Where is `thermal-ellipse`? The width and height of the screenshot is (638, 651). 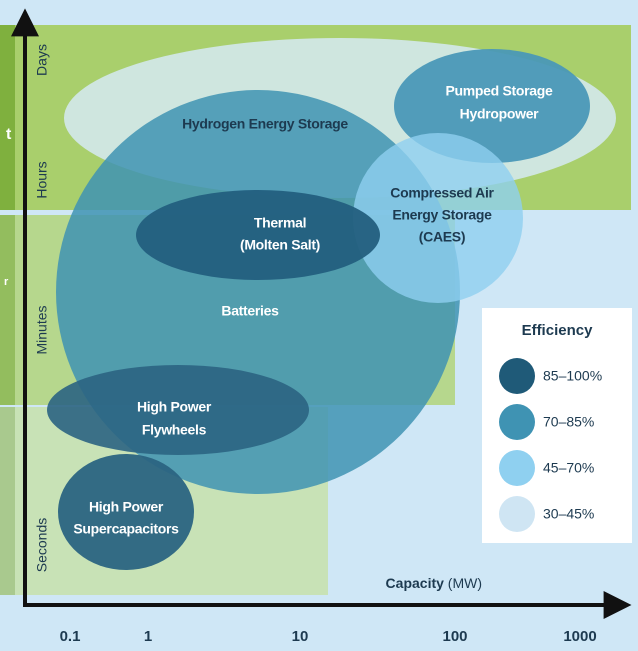 thermal-ellipse is located at coordinates (258, 235).